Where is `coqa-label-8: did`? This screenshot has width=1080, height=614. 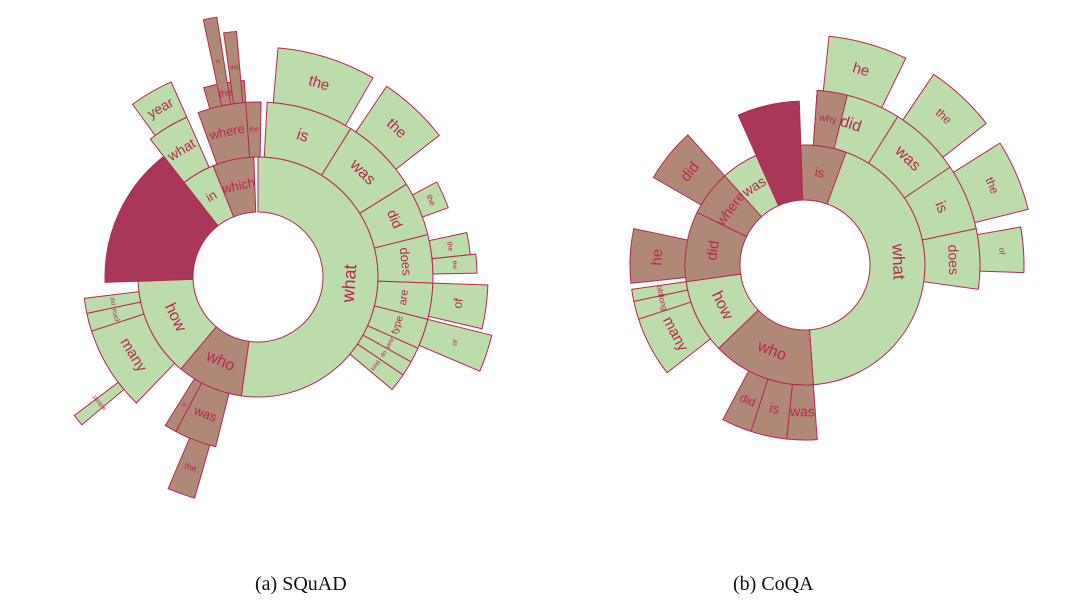 coqa-label-8: did is located at coordinates (851, 124).